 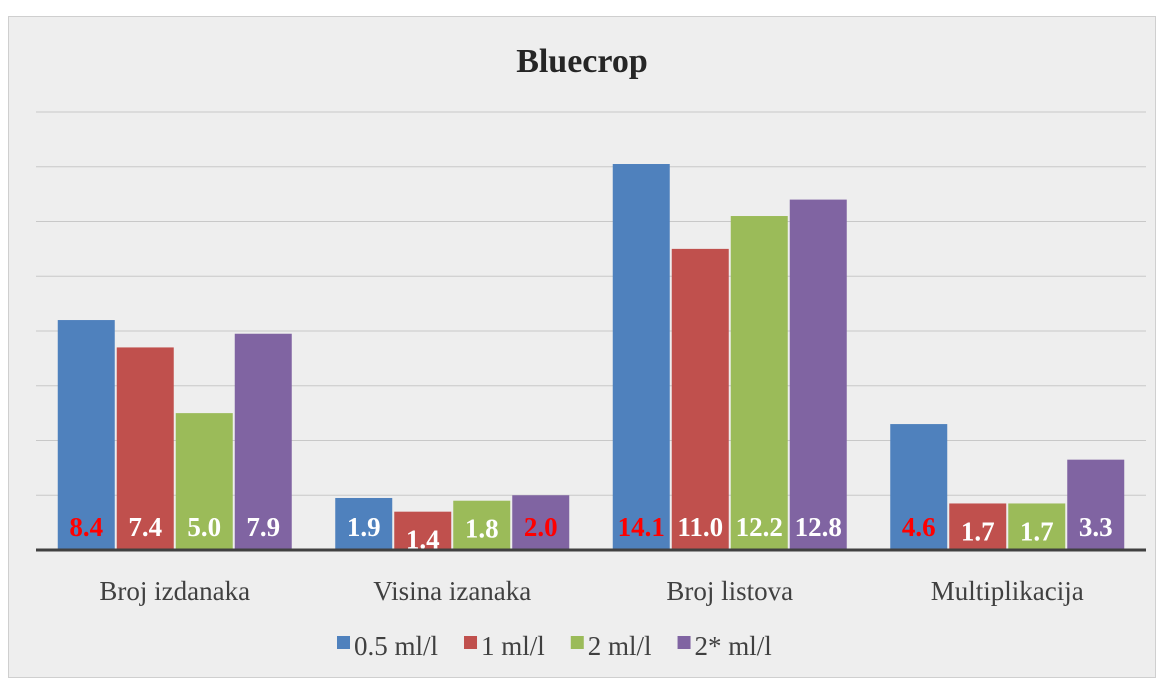 I want to click on category-label: Multiplikacija, so click(x=1007, y=591).